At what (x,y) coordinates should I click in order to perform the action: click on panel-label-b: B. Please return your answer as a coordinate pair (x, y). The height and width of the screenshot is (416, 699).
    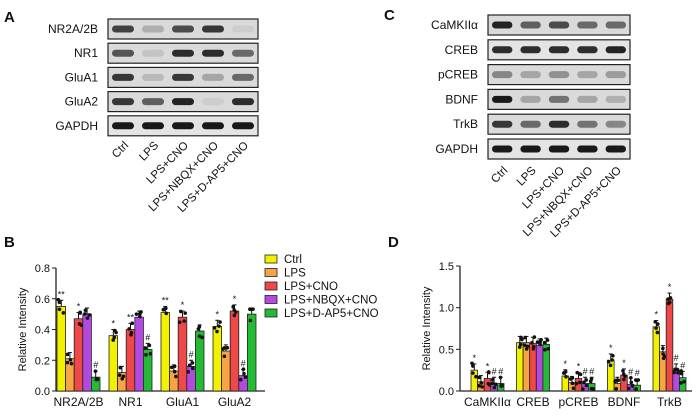
    Looking at the image, I should click on (9, 242).